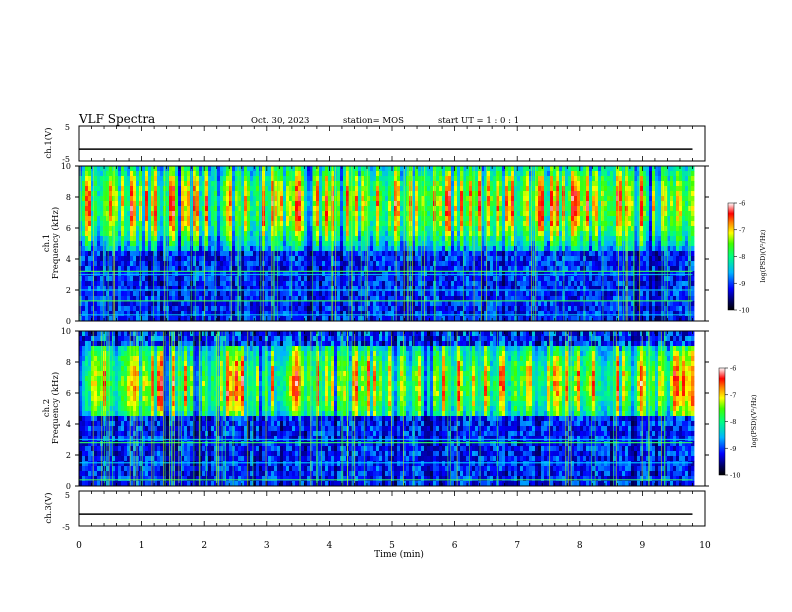 The image size is (792, 612). I want to click on time-tick-label: 6, so click(455, 546).